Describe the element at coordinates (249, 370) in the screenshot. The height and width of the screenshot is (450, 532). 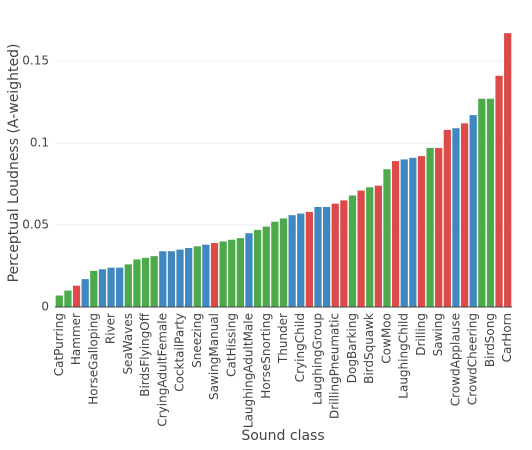
I see `x-tick-label: LaughingAdultMale` at that location.